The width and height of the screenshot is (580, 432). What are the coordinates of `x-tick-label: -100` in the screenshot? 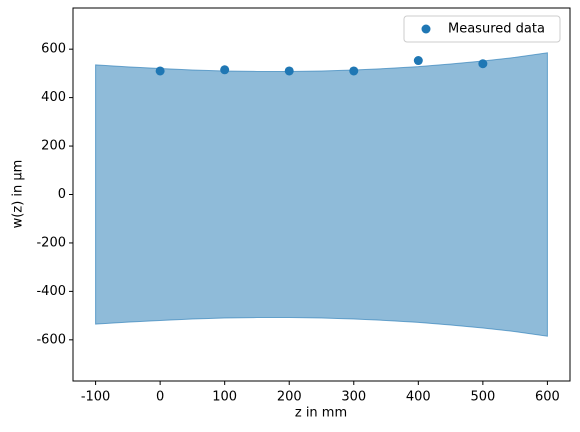 It's located at (96, 397).